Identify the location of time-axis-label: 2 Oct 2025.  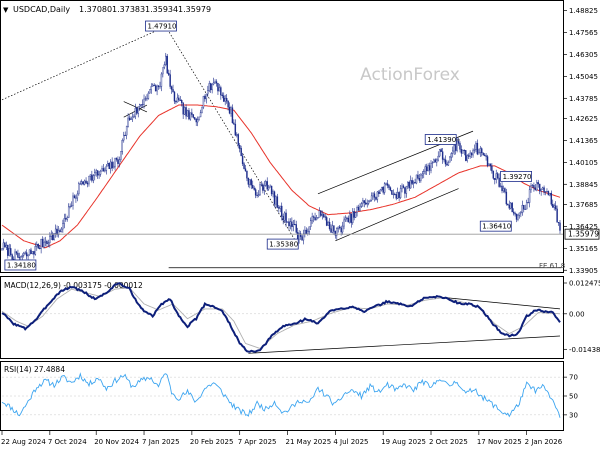
(448, 442).